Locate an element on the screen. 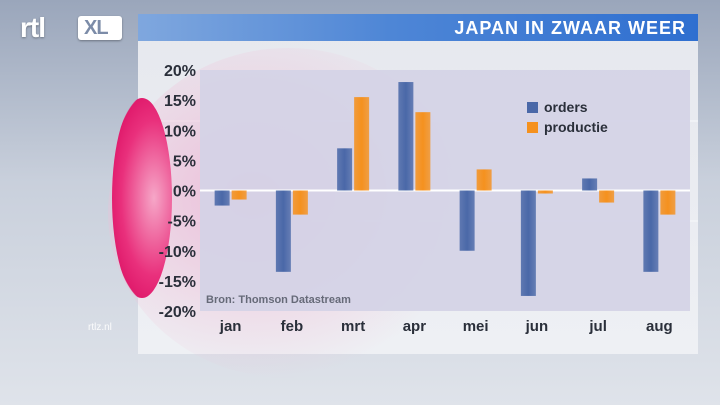  bar-productie-jul is located at coordinates (607, 196).